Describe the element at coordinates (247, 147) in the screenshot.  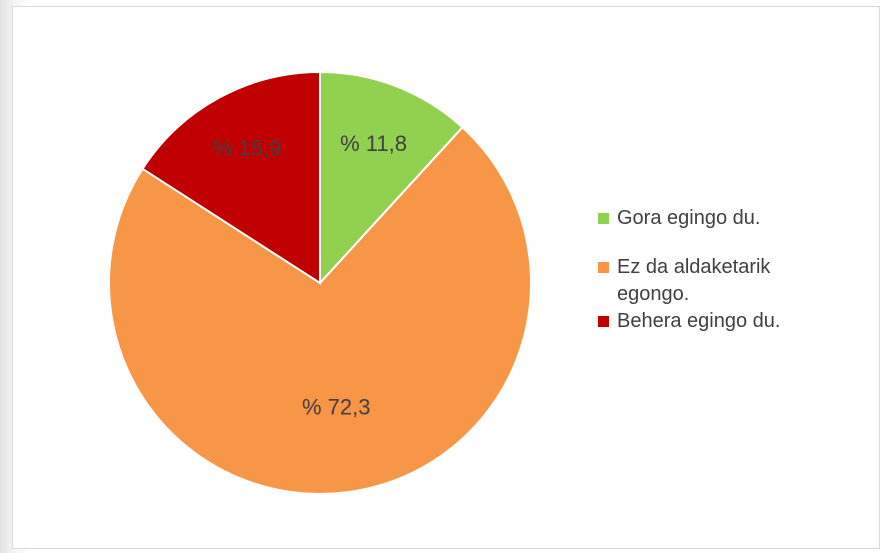
I see `data-label: % 15,9` at that location.